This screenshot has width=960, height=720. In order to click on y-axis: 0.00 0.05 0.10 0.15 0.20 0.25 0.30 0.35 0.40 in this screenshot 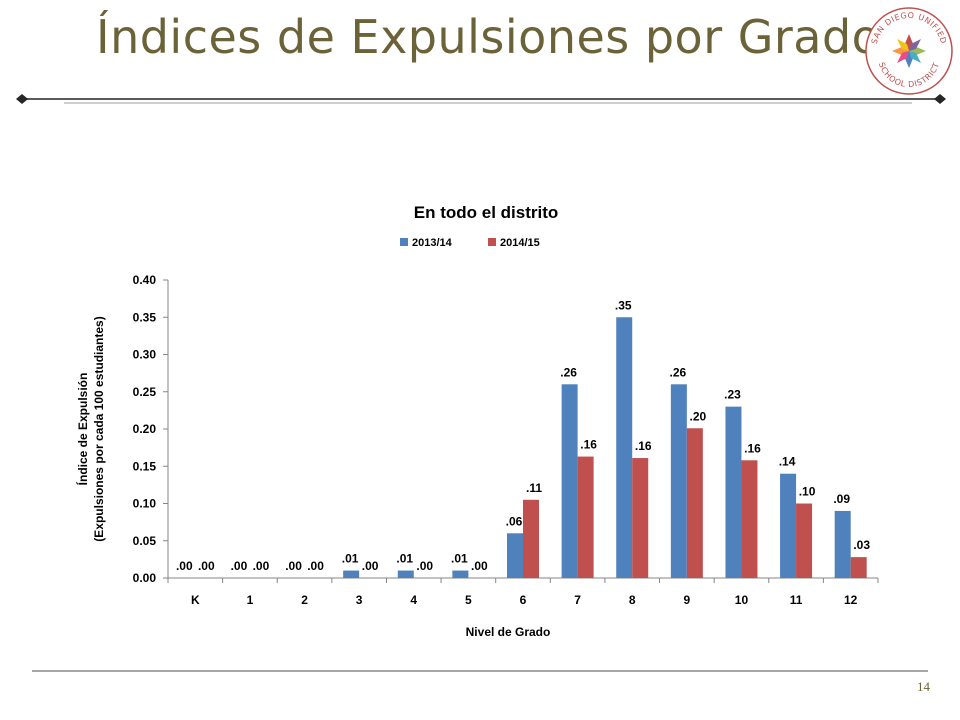, I will do `click(151, 429)`.